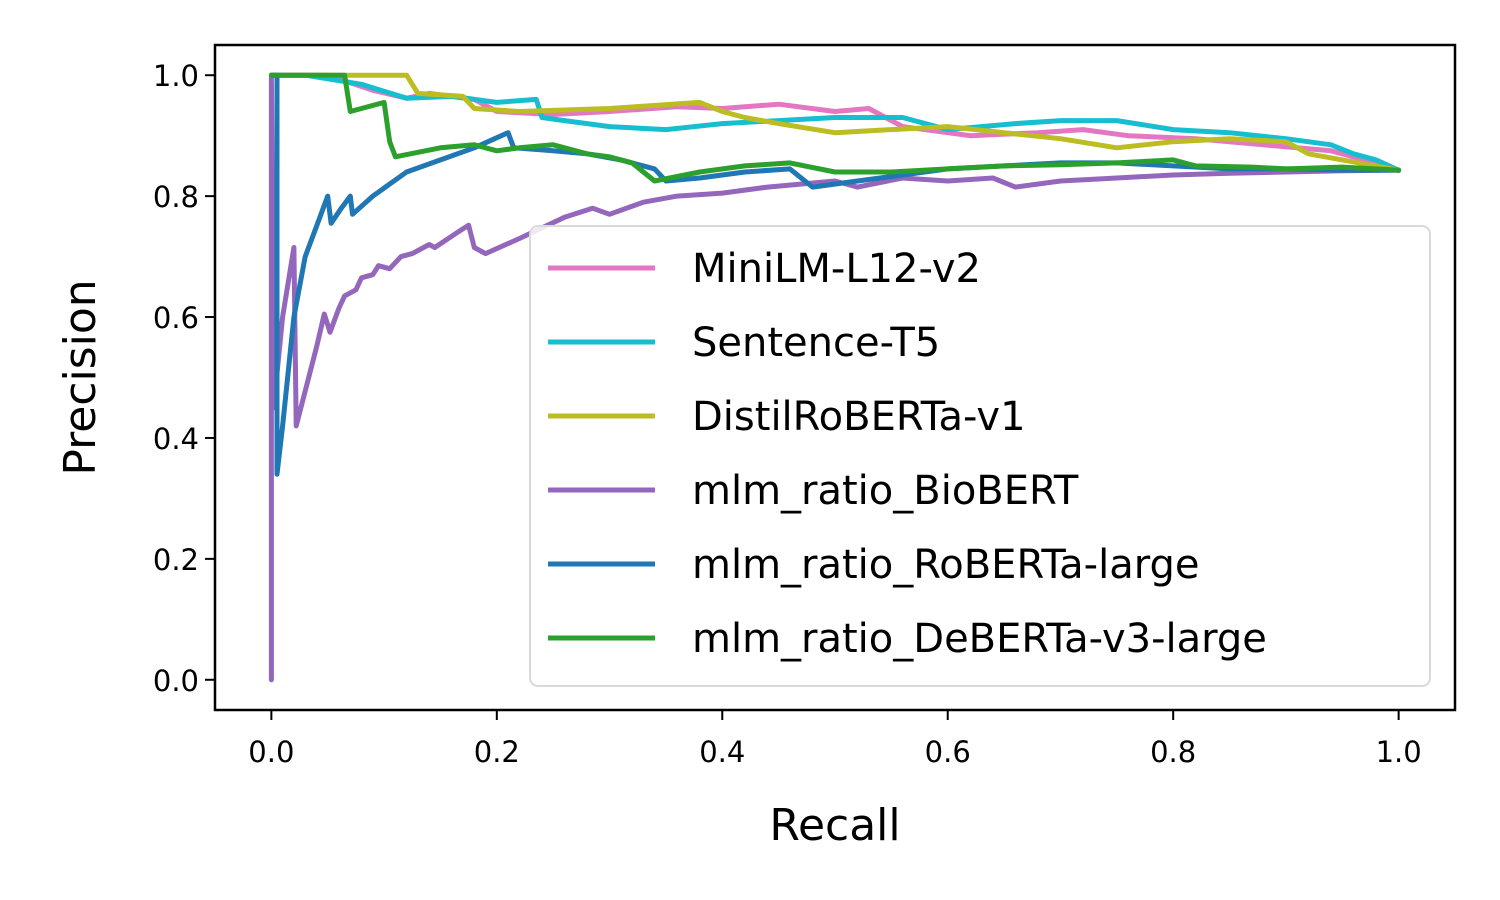 The image size is (1500, 900). Describe the element at coordinates (945, 565) in the screenshot. I see `legend-label: mlm_ratio_RoBERTa-large` at that location.